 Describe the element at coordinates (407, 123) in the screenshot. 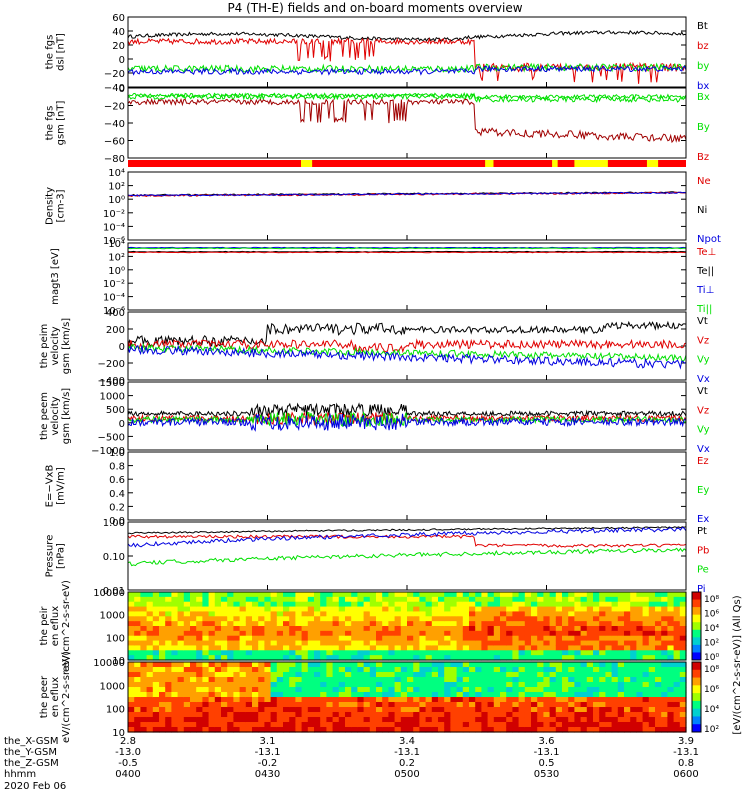

I see `panel-border` at that location.